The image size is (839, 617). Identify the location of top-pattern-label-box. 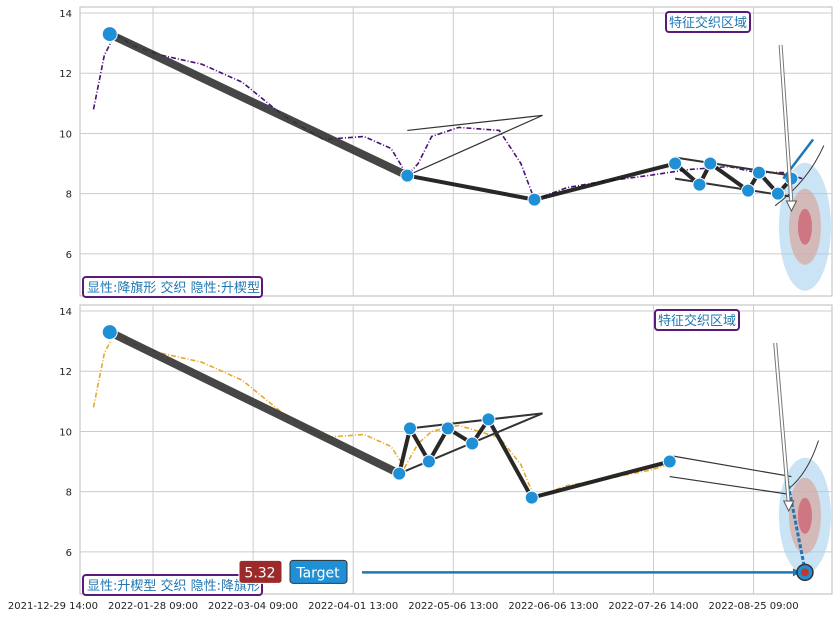
(172, 287).